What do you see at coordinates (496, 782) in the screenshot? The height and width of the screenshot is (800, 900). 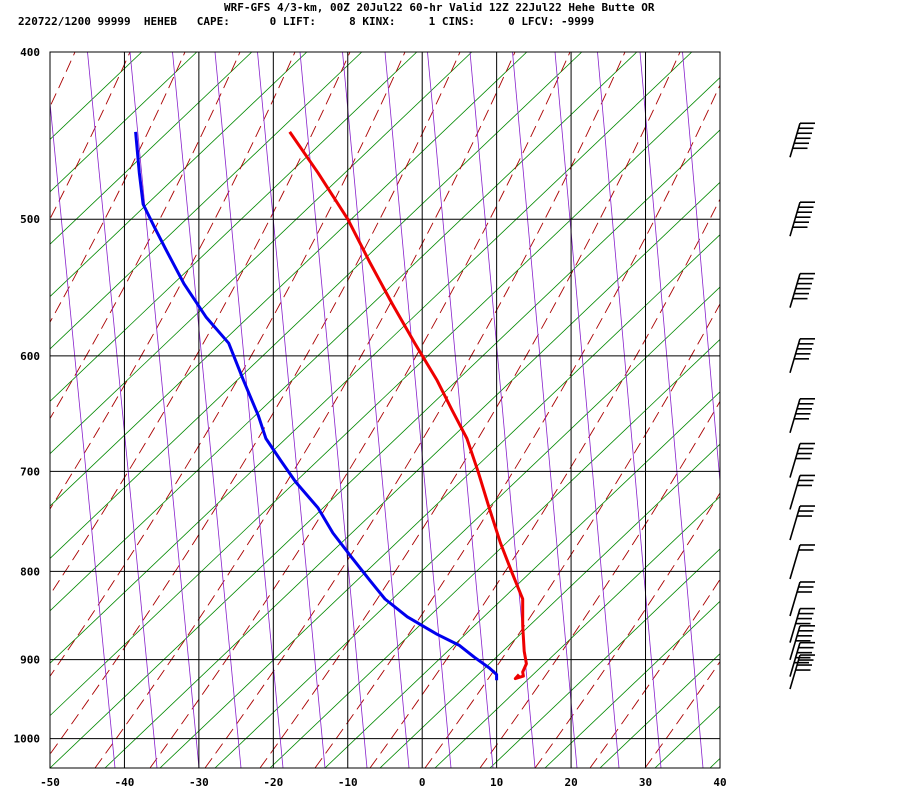 I see `x-tick-label: 10` at bounding box center [496, 782].